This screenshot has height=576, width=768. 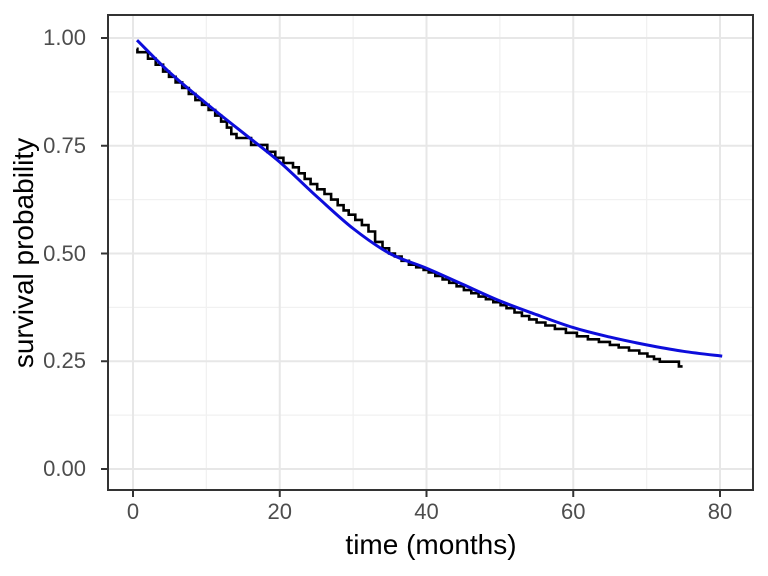 What do you see at coordinates (64, 253) in the screenshot?
I see `y-tick-label: 0.50` at bounding box center [64, 253].